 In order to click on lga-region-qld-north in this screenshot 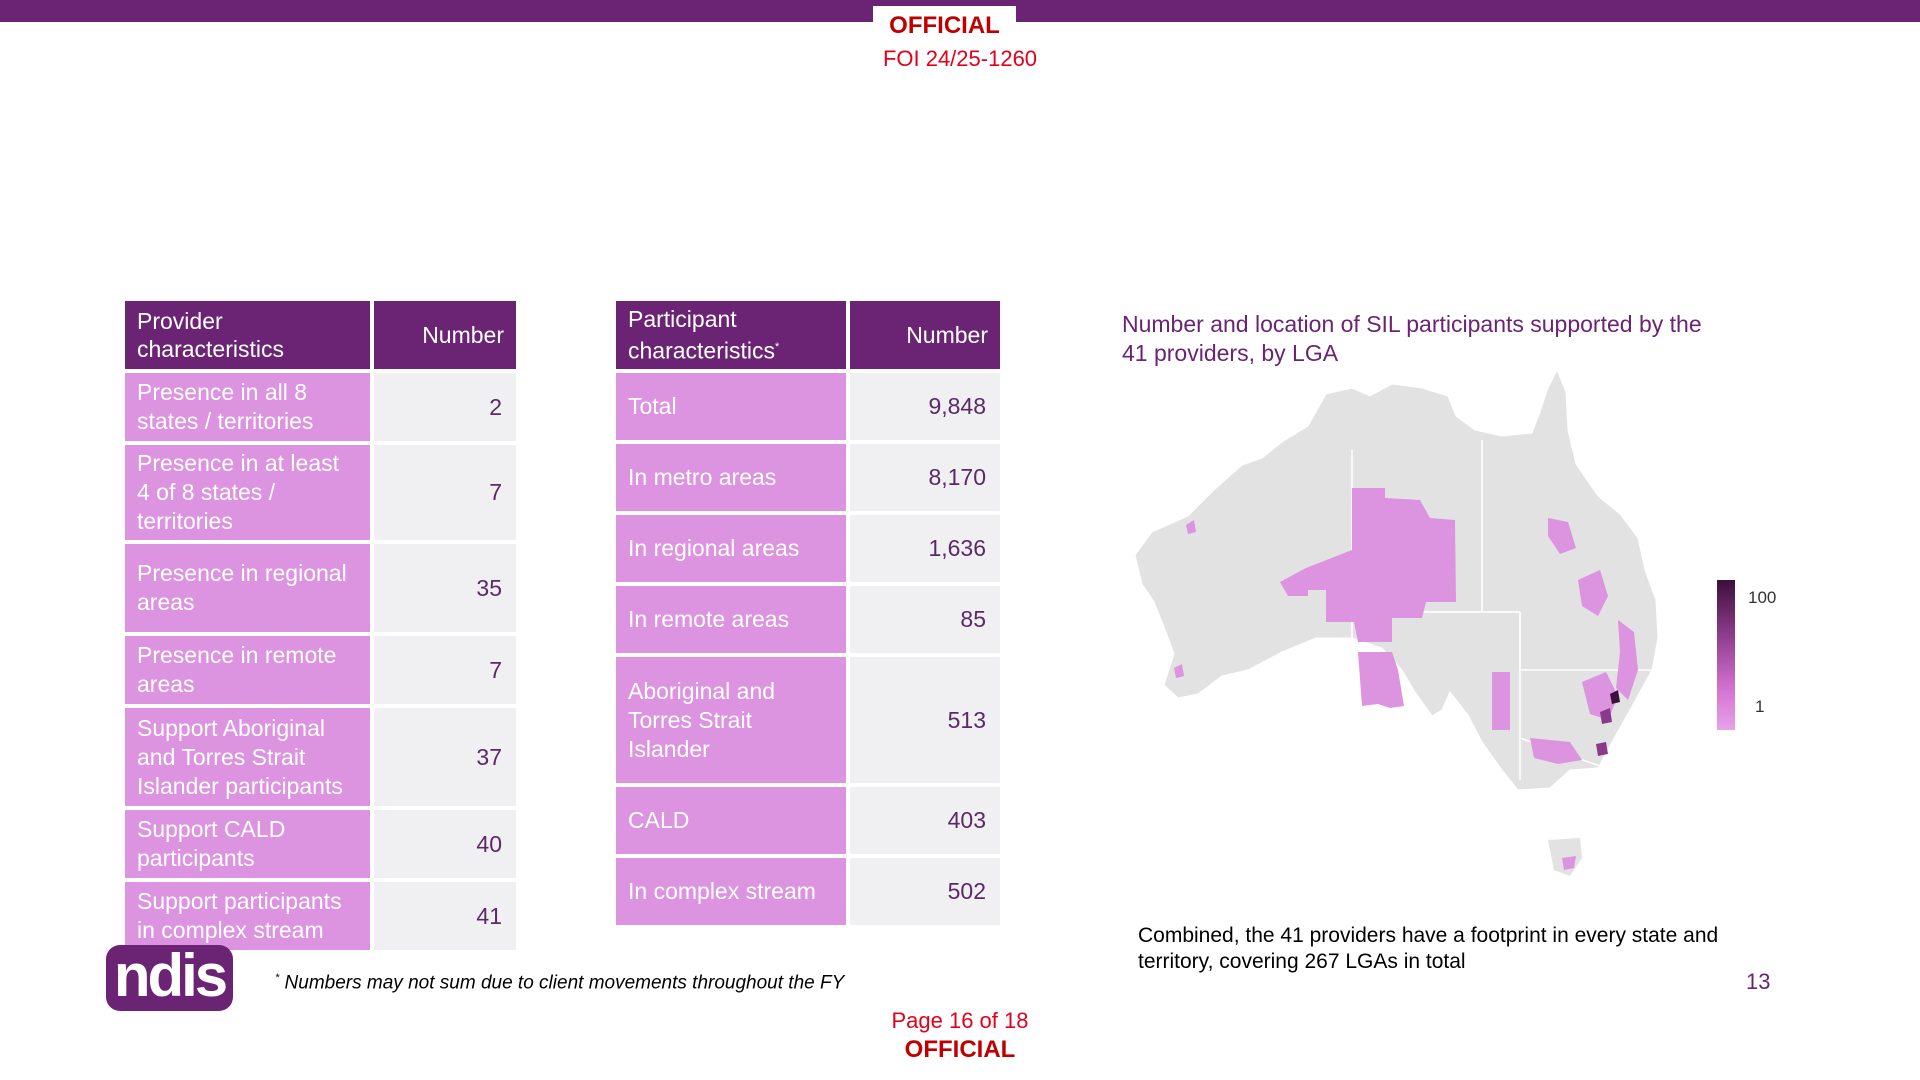, I will do `click(1562, 536)`.